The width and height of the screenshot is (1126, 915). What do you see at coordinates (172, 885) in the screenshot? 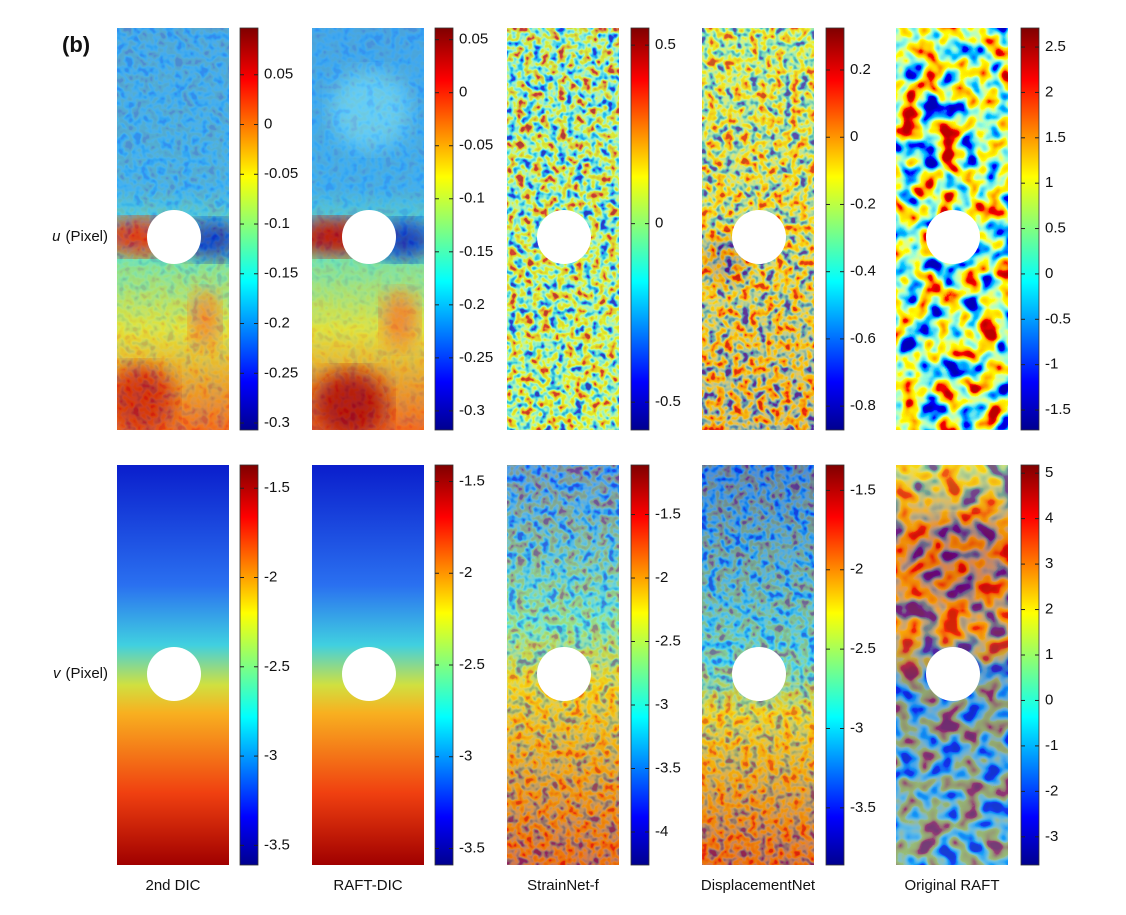
I see `column-label: 2nd DIC` at bounding box center [172, 885].